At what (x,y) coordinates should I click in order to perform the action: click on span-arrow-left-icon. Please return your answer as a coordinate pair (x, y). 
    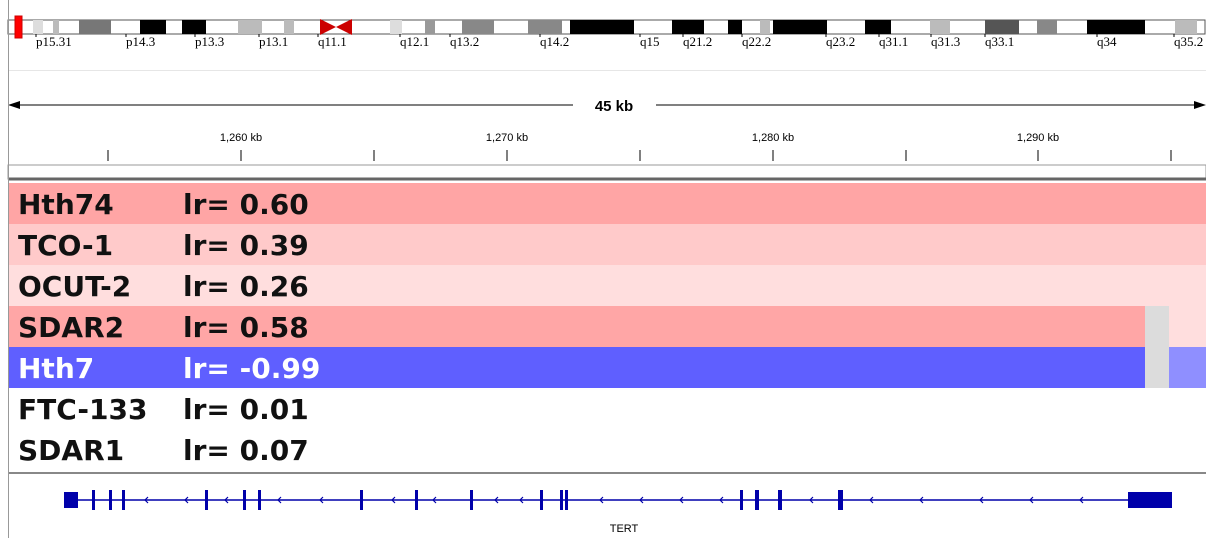
    Looking at the image, I should click on (14, 105).